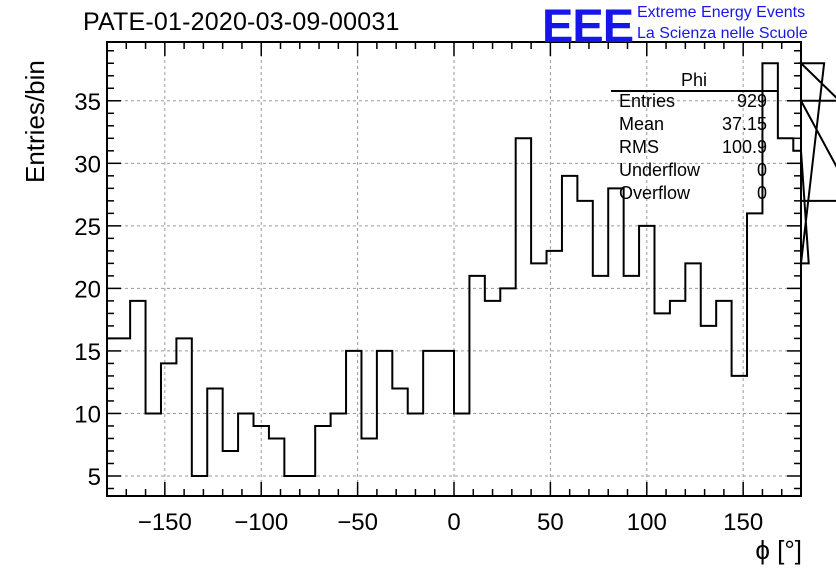  I want to click on x-axis-label: ϕ [°], so click(778, 550).